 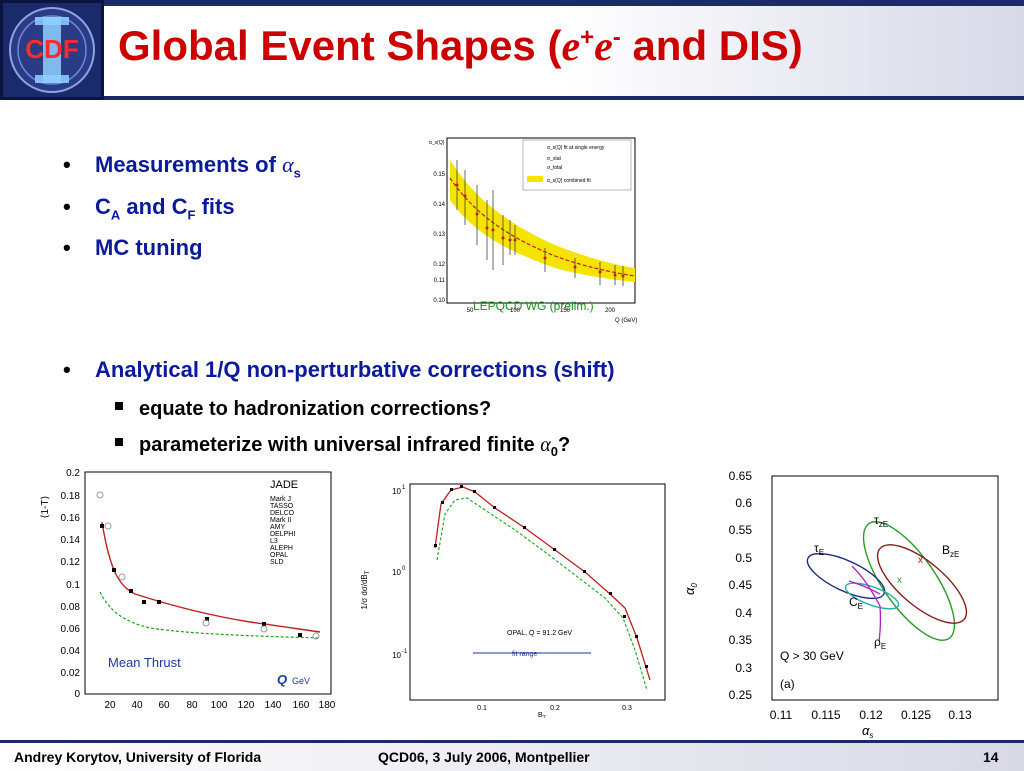 I want to click on fit-range-label: fit range, so click(x=524, y=654).